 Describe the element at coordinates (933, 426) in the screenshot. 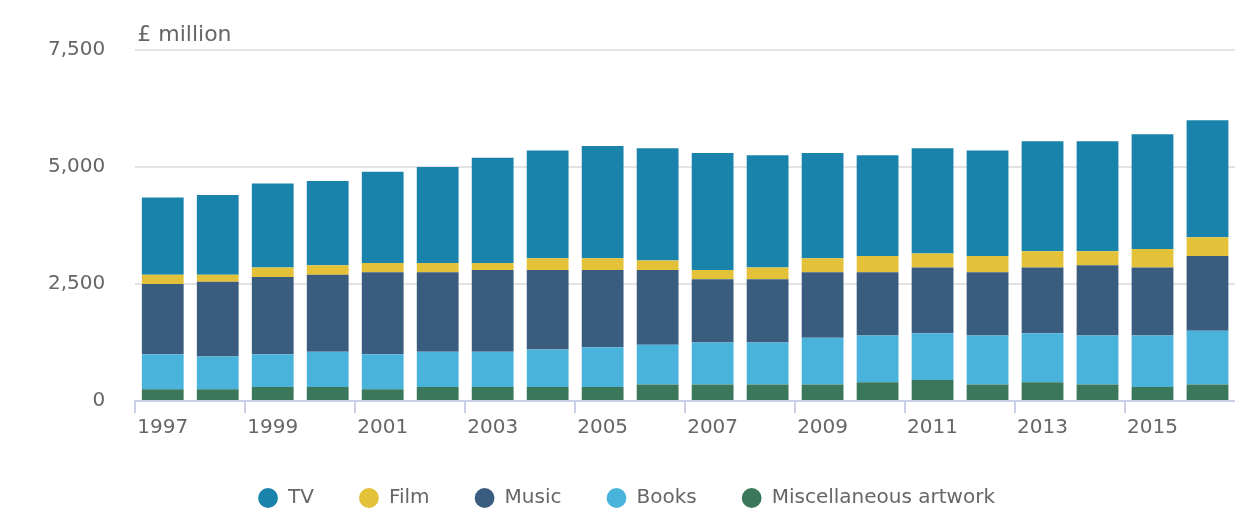

I see `x-tick-label: 2011` at that location.